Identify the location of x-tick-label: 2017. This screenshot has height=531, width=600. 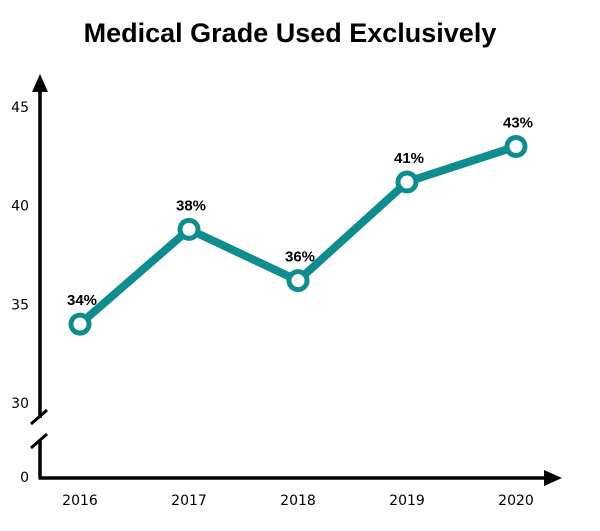
(189, 501).